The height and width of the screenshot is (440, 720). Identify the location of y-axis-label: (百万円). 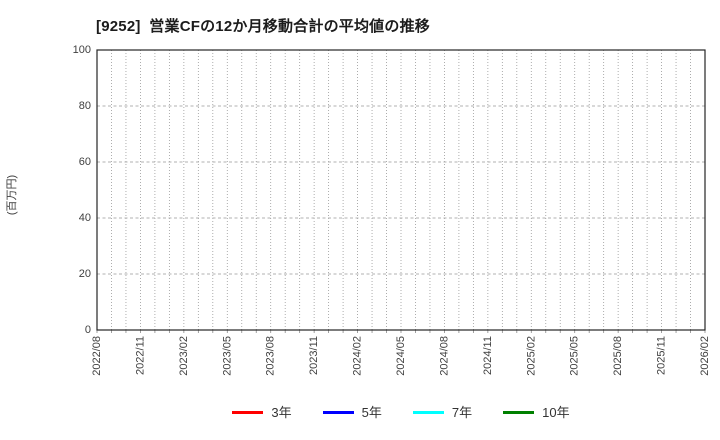
(12, 195).